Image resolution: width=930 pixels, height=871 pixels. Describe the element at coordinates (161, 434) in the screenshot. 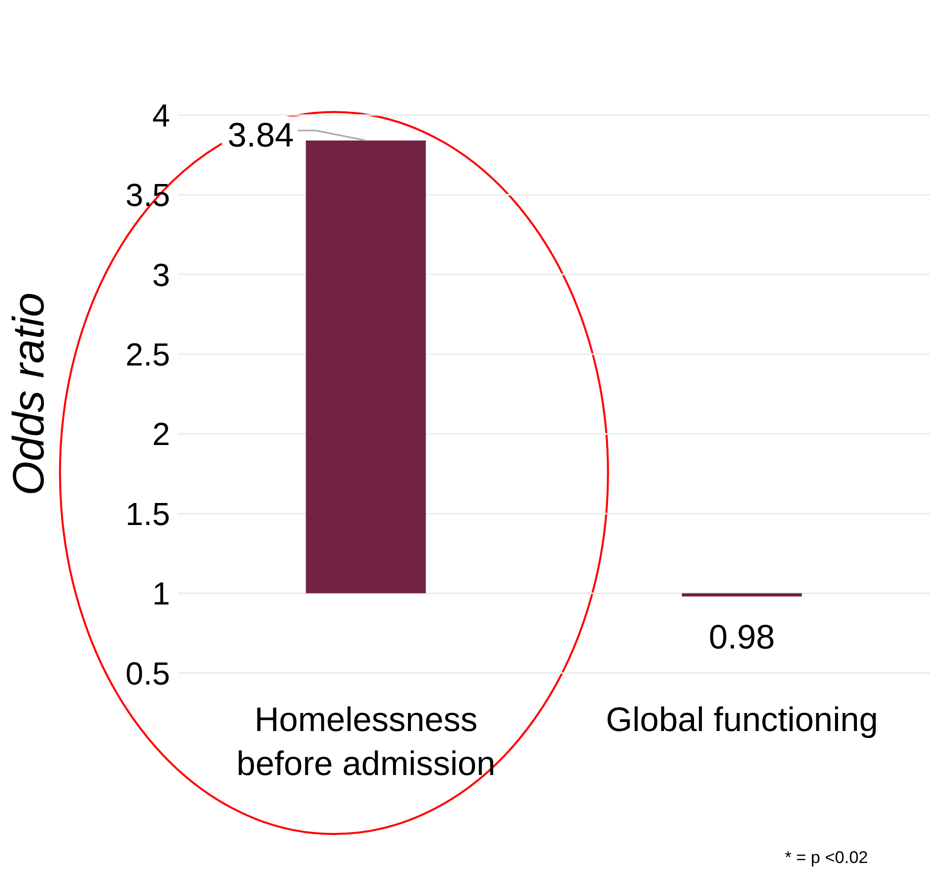

I see `y-tick-label: 2` at that location.